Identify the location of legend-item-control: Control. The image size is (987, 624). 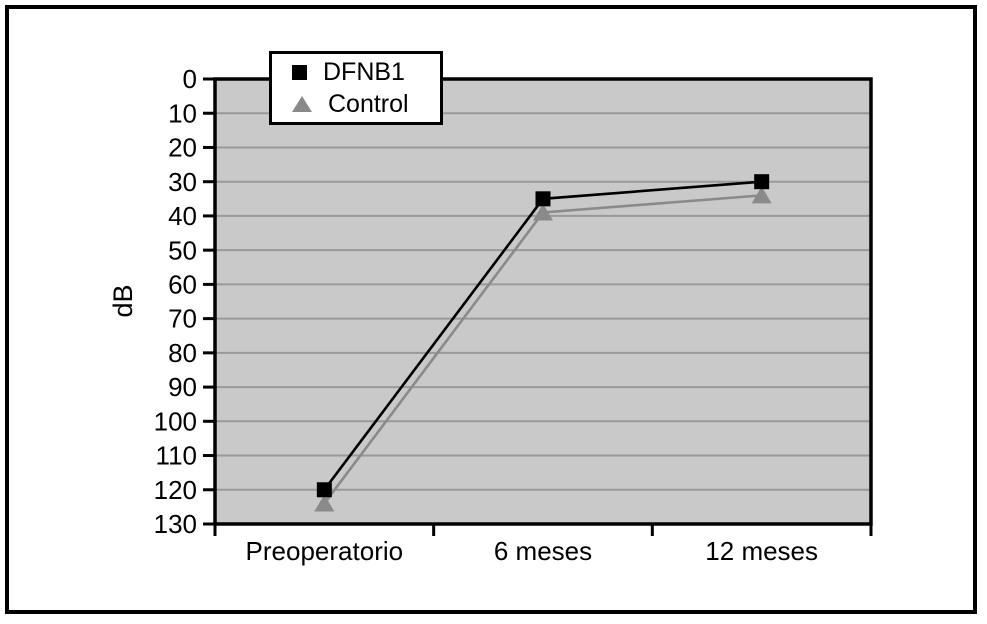
(366, 104).